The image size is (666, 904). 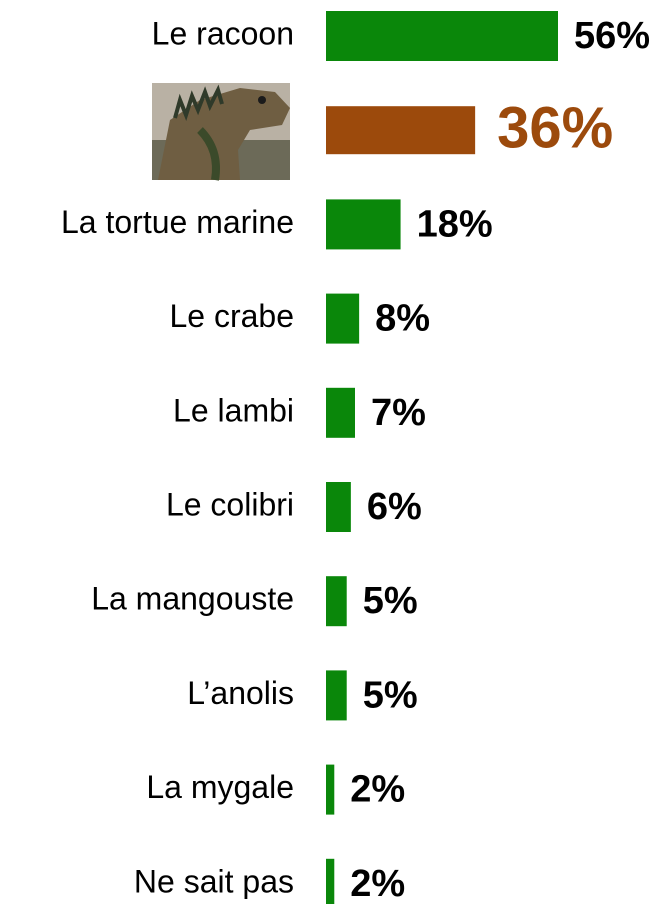 I want to click on category-label: Le racoon, so click(x=223, y=33).